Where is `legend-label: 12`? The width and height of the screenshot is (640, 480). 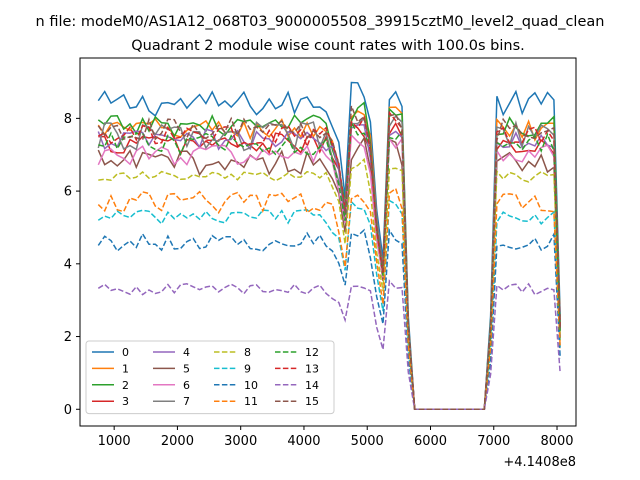
legend-label: 12 is located at coordinates (312, 352).